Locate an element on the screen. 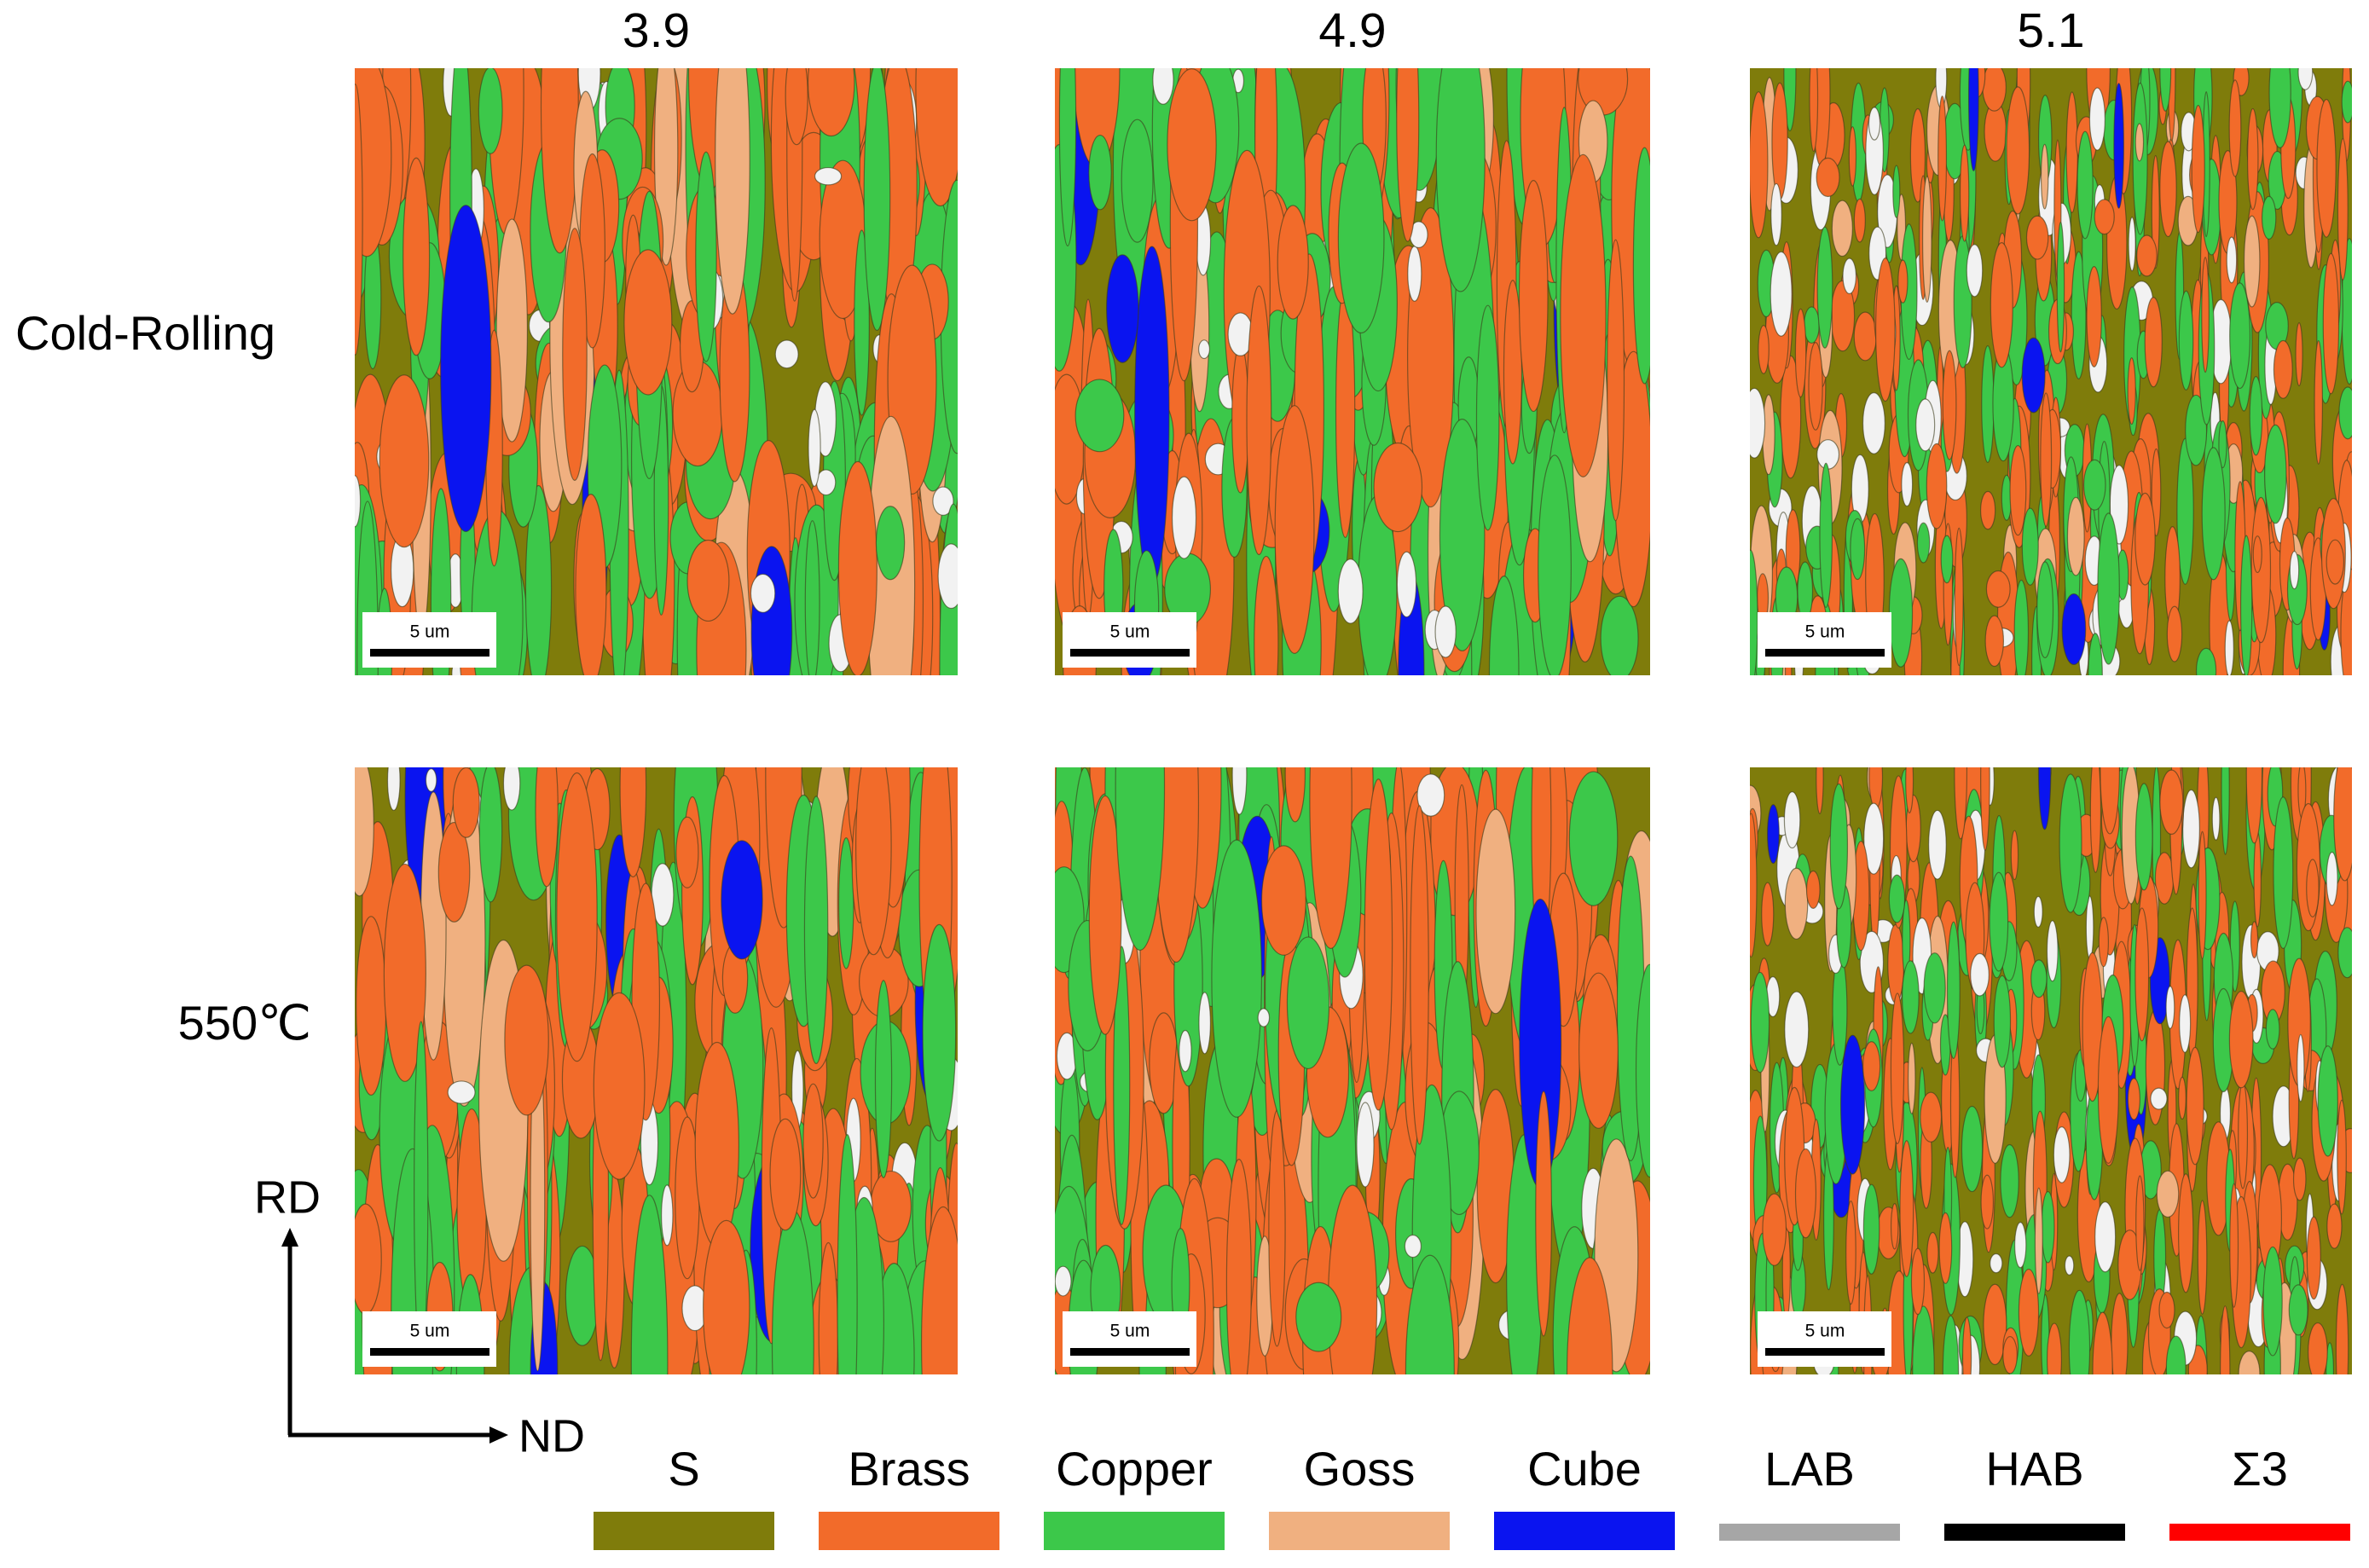  row-label: Cold-Rolling is located at coordinates (145, 333).